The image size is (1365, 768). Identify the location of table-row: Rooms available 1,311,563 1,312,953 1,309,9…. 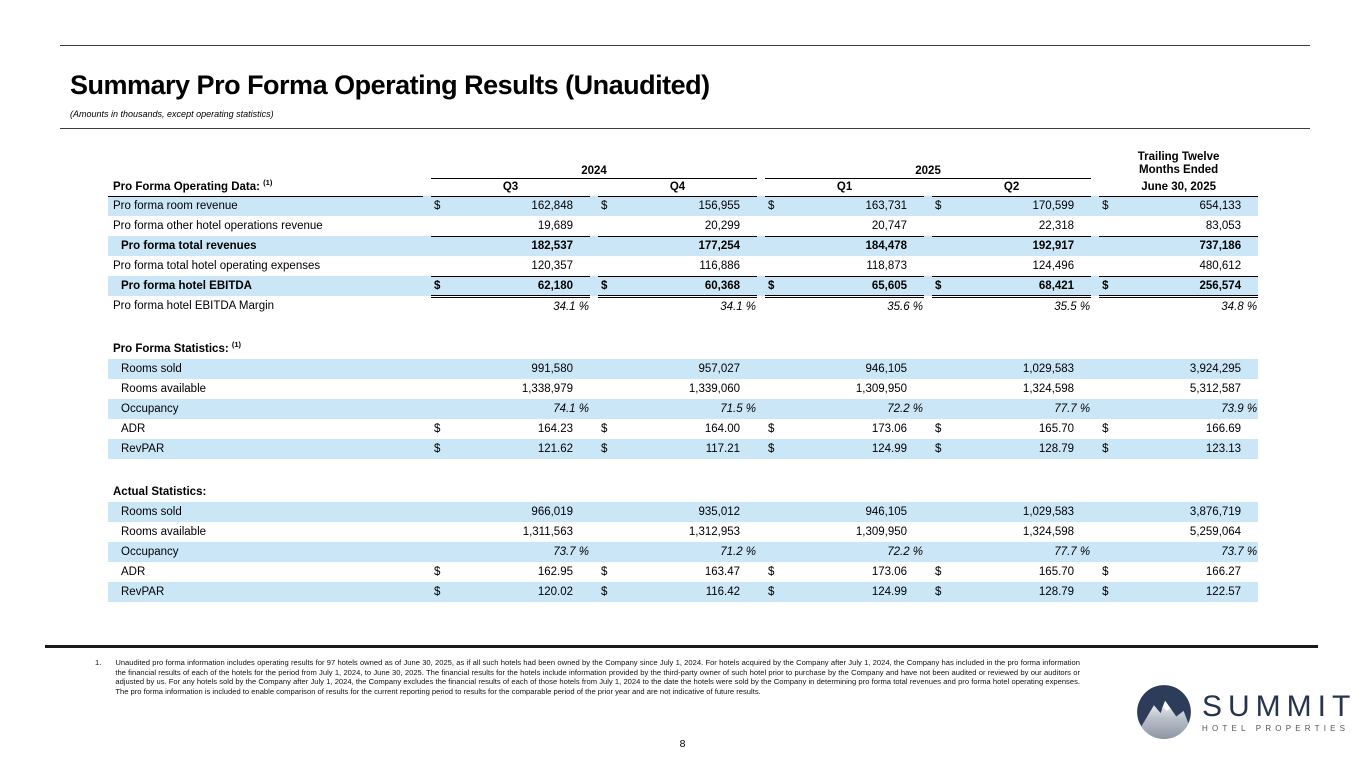
(683, 532).